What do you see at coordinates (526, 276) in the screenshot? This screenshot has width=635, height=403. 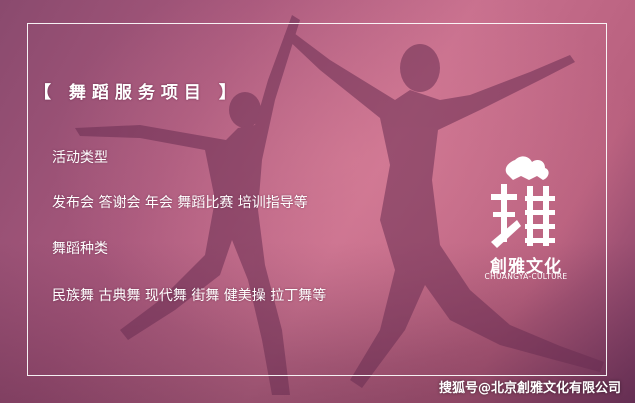 I see `brand-subtitle: CHUANGYA-CULTURE` at bounding box center [526, 276].